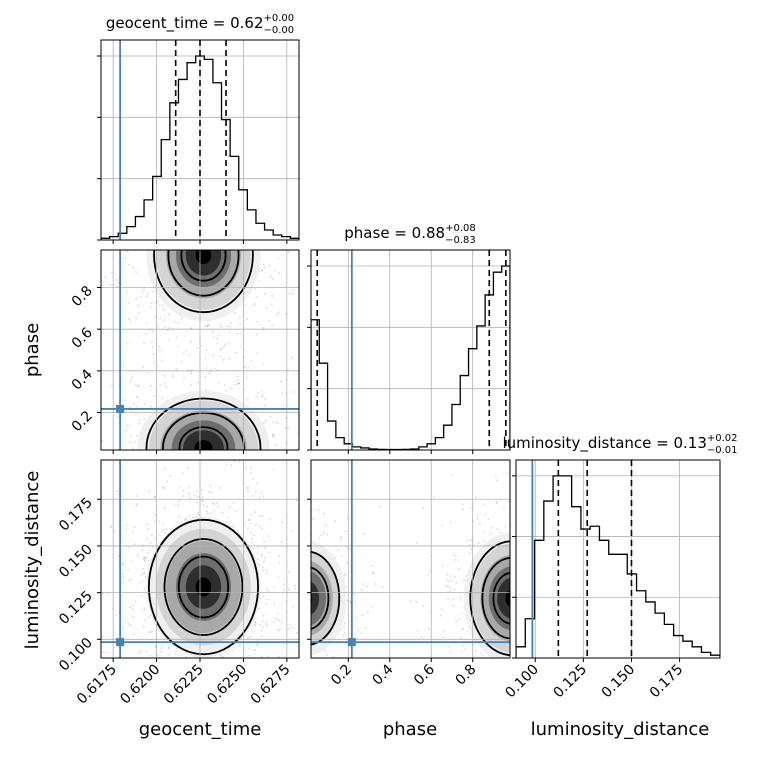  What do you see at coordinates (32, 350) in the screenshot?
I see `y-axis-label-phase: phase` at bounding box center [32, 350].